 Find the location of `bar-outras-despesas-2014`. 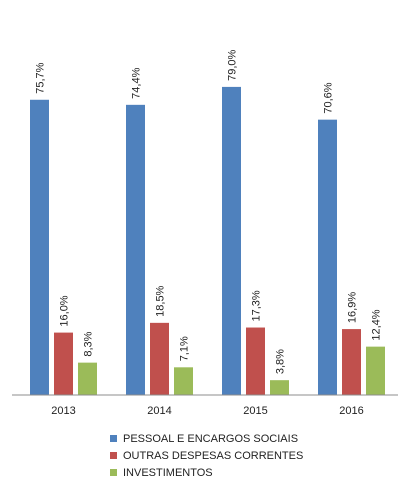

bar-outras-despesas-2014 is located at coordinates (159, 358).